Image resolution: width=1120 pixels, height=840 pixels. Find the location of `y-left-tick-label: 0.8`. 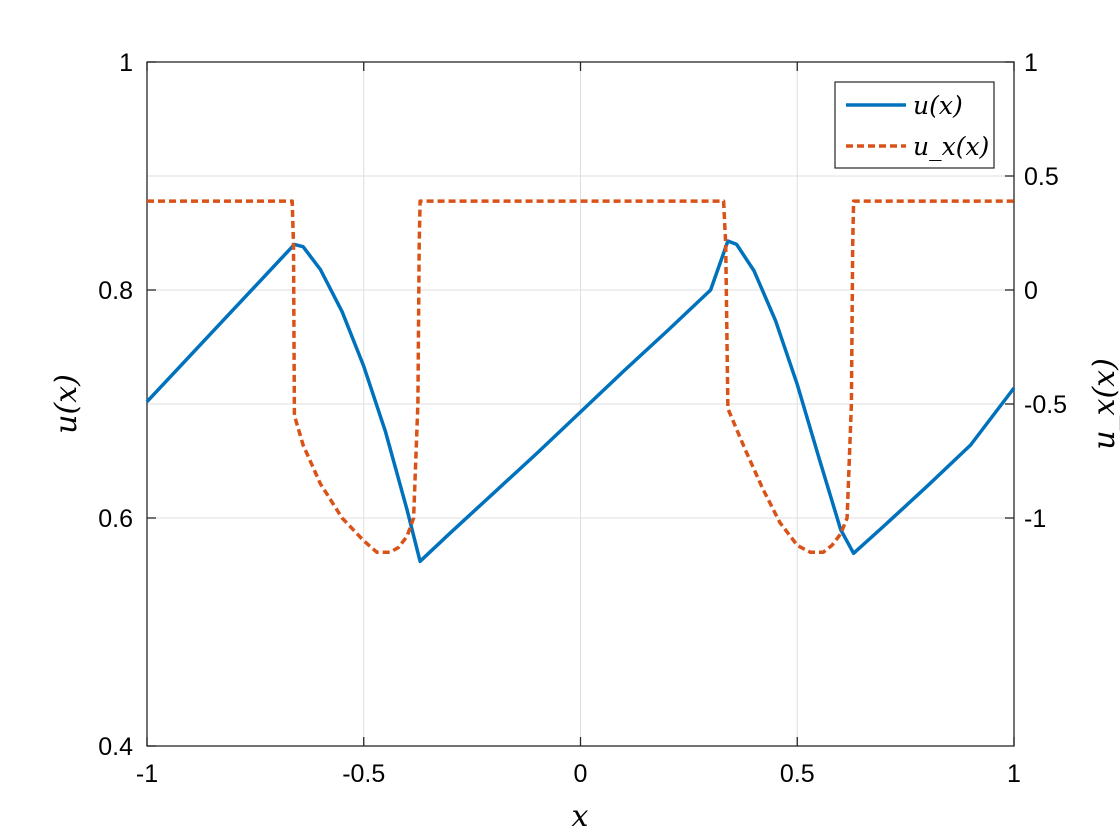

y-left-tick-label: 0.8 is located at coordinates (115, 291).